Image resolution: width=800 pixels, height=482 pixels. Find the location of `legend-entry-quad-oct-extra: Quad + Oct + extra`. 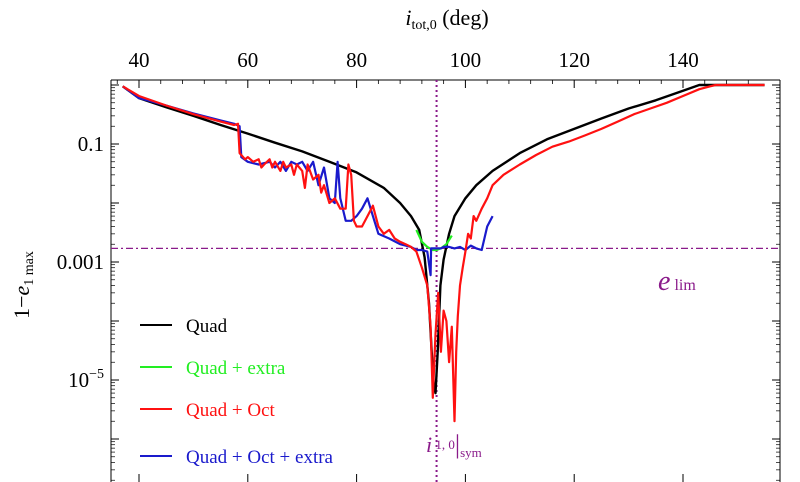

legend-entry-quad-oct-extra: Quad + Oct + extra is located at coordinates (237, 457).